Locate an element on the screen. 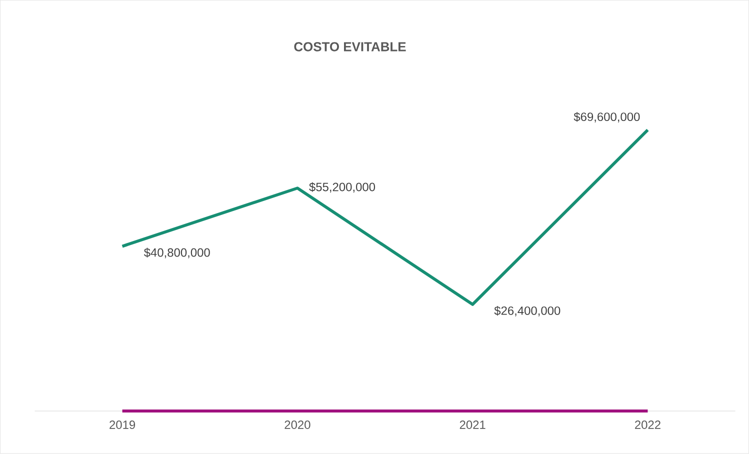 This screenshot has width=749, height=454. x-tick-label: 2020 is located at coordinates (297, 425).